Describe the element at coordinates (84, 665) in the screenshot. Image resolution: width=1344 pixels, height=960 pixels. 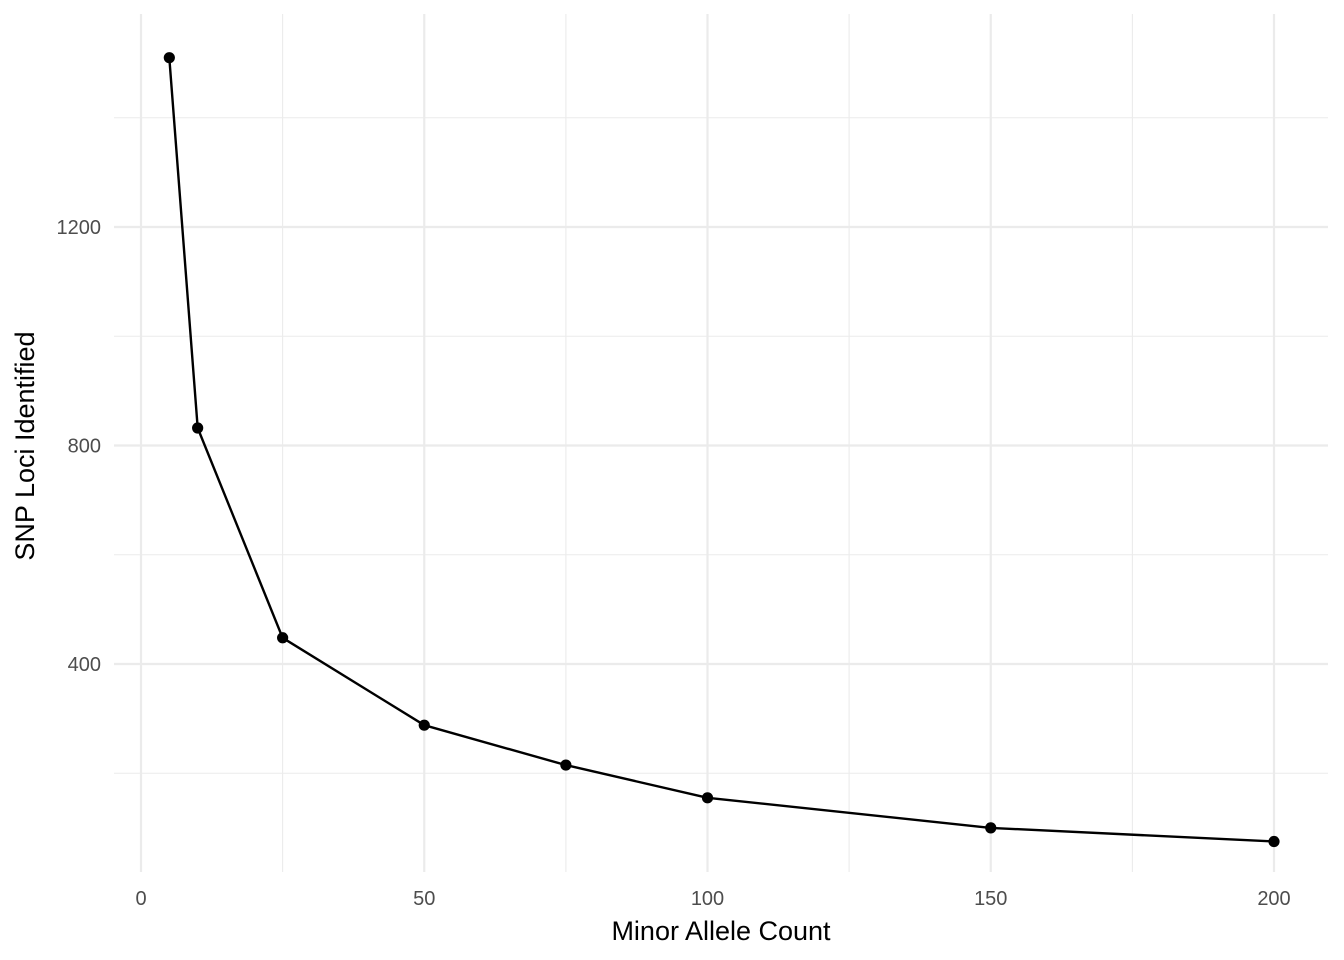
I see `y-tick-label: 400` at that location.